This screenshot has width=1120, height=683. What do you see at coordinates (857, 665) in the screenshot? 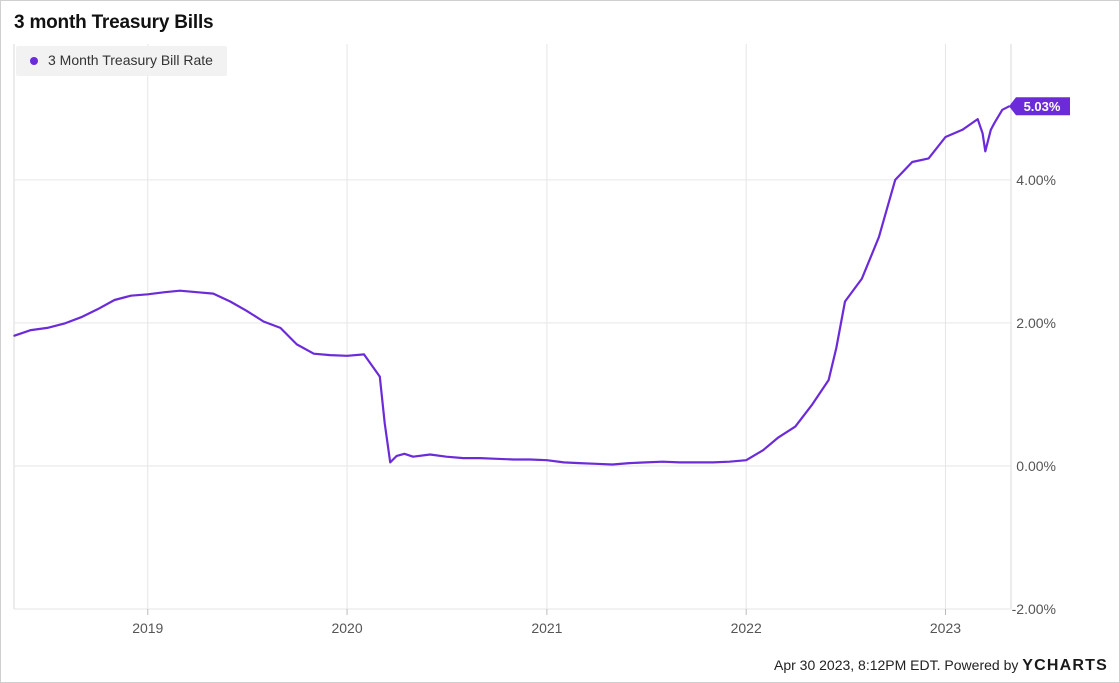
I see `footer-timestamp: Apr 30 2023, 8:12PM EDT.` at bounding box center [857, 665].